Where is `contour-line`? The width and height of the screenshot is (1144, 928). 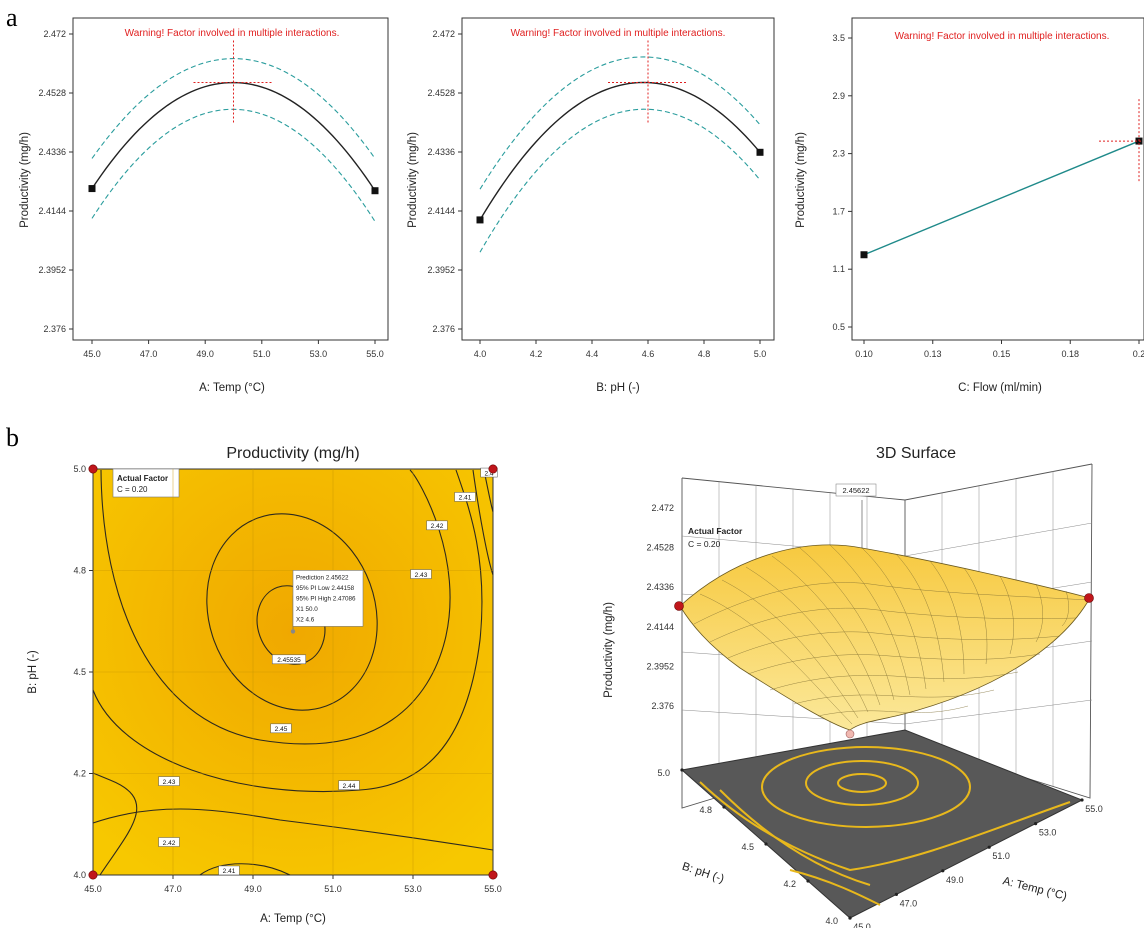 contour-line is located at coordinates (287, 631).